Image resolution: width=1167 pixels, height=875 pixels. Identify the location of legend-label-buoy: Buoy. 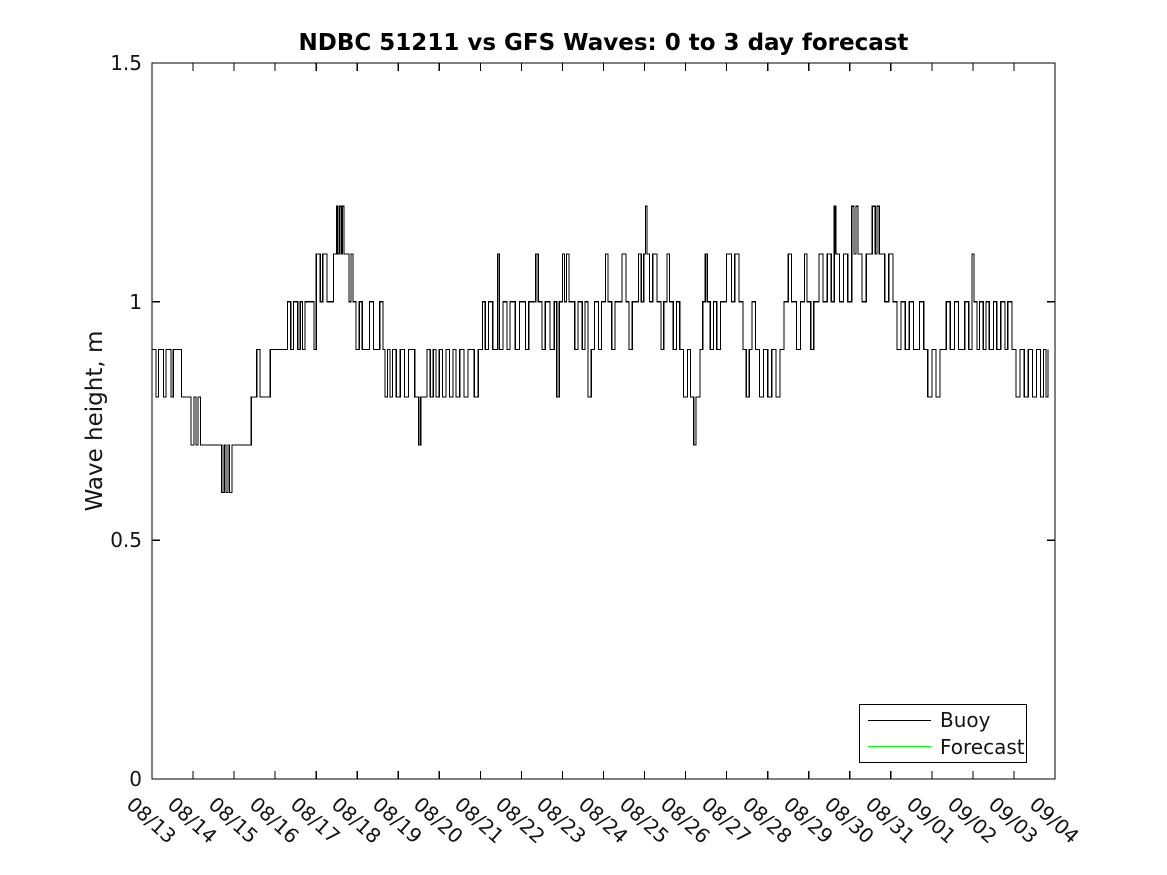
(965, 720).